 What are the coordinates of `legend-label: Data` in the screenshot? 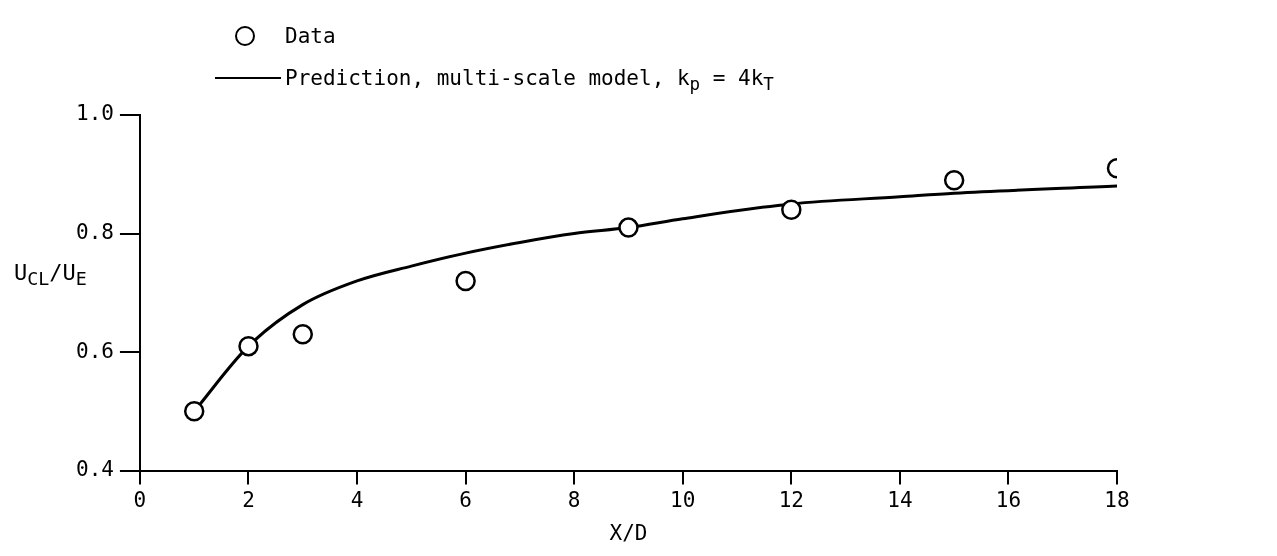 It's located at (310, 36).